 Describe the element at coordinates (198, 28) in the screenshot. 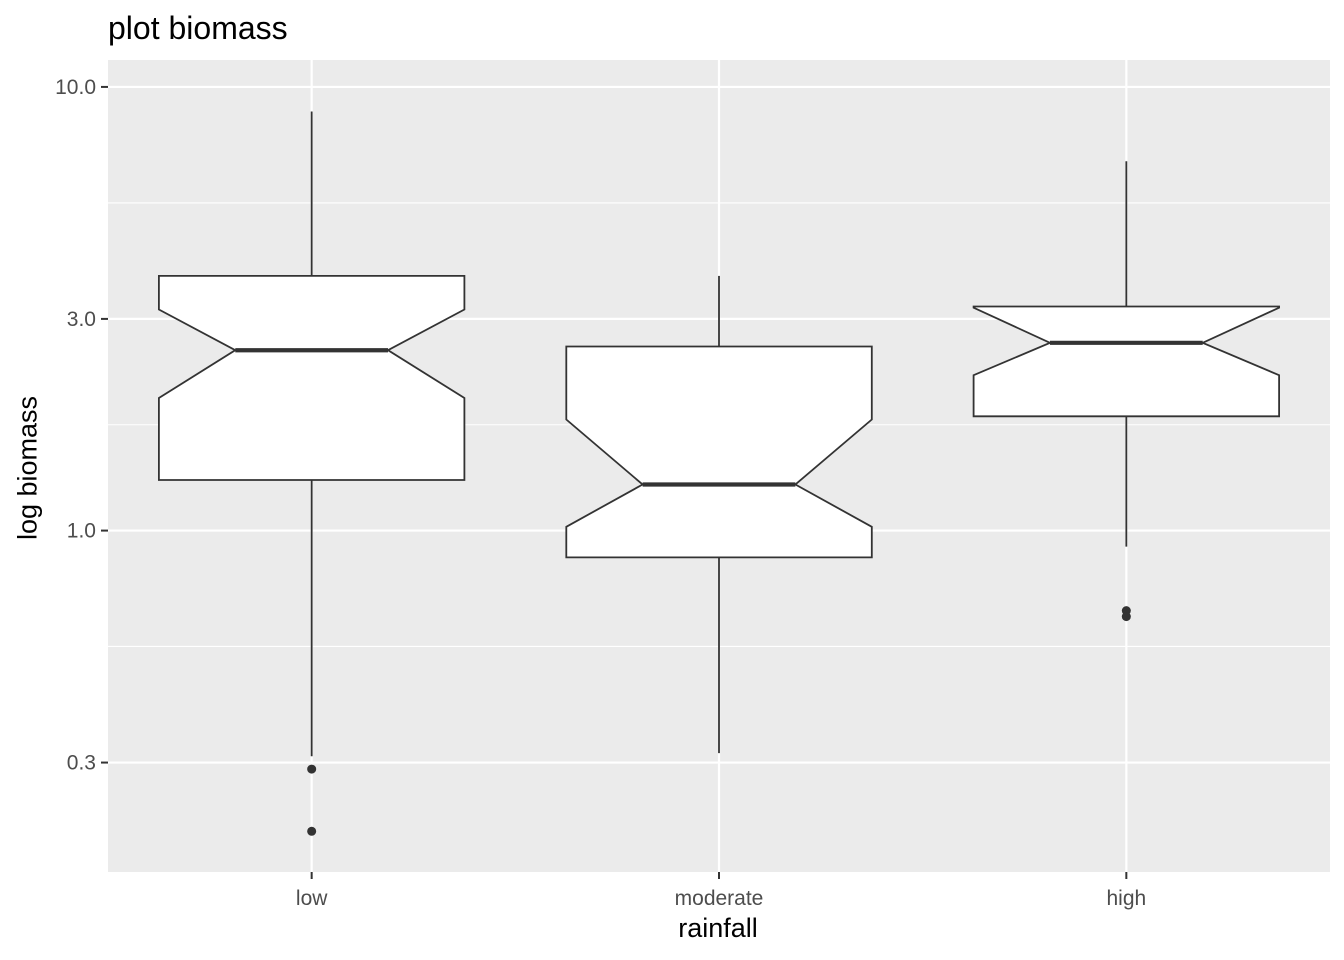

I see `chart-title: plot biomass` at that location.